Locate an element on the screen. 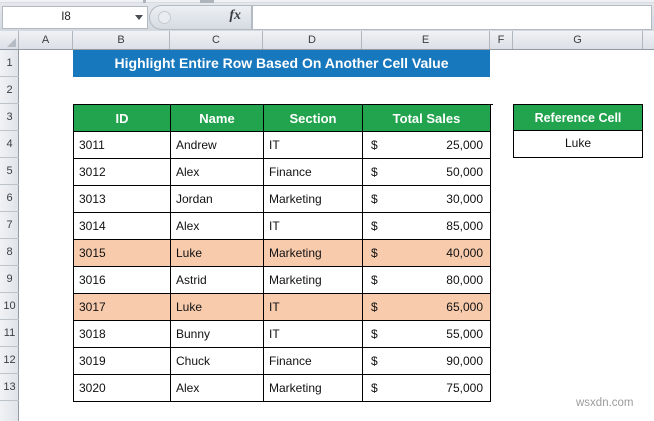  column-header-e: E is located at coordinates (426, 40).